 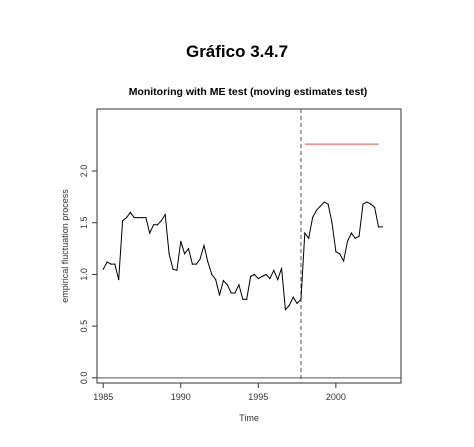 I want to click on y-axis: 0.0 0.5 1.0 1.5 2.0, so click(x=88, y=274).